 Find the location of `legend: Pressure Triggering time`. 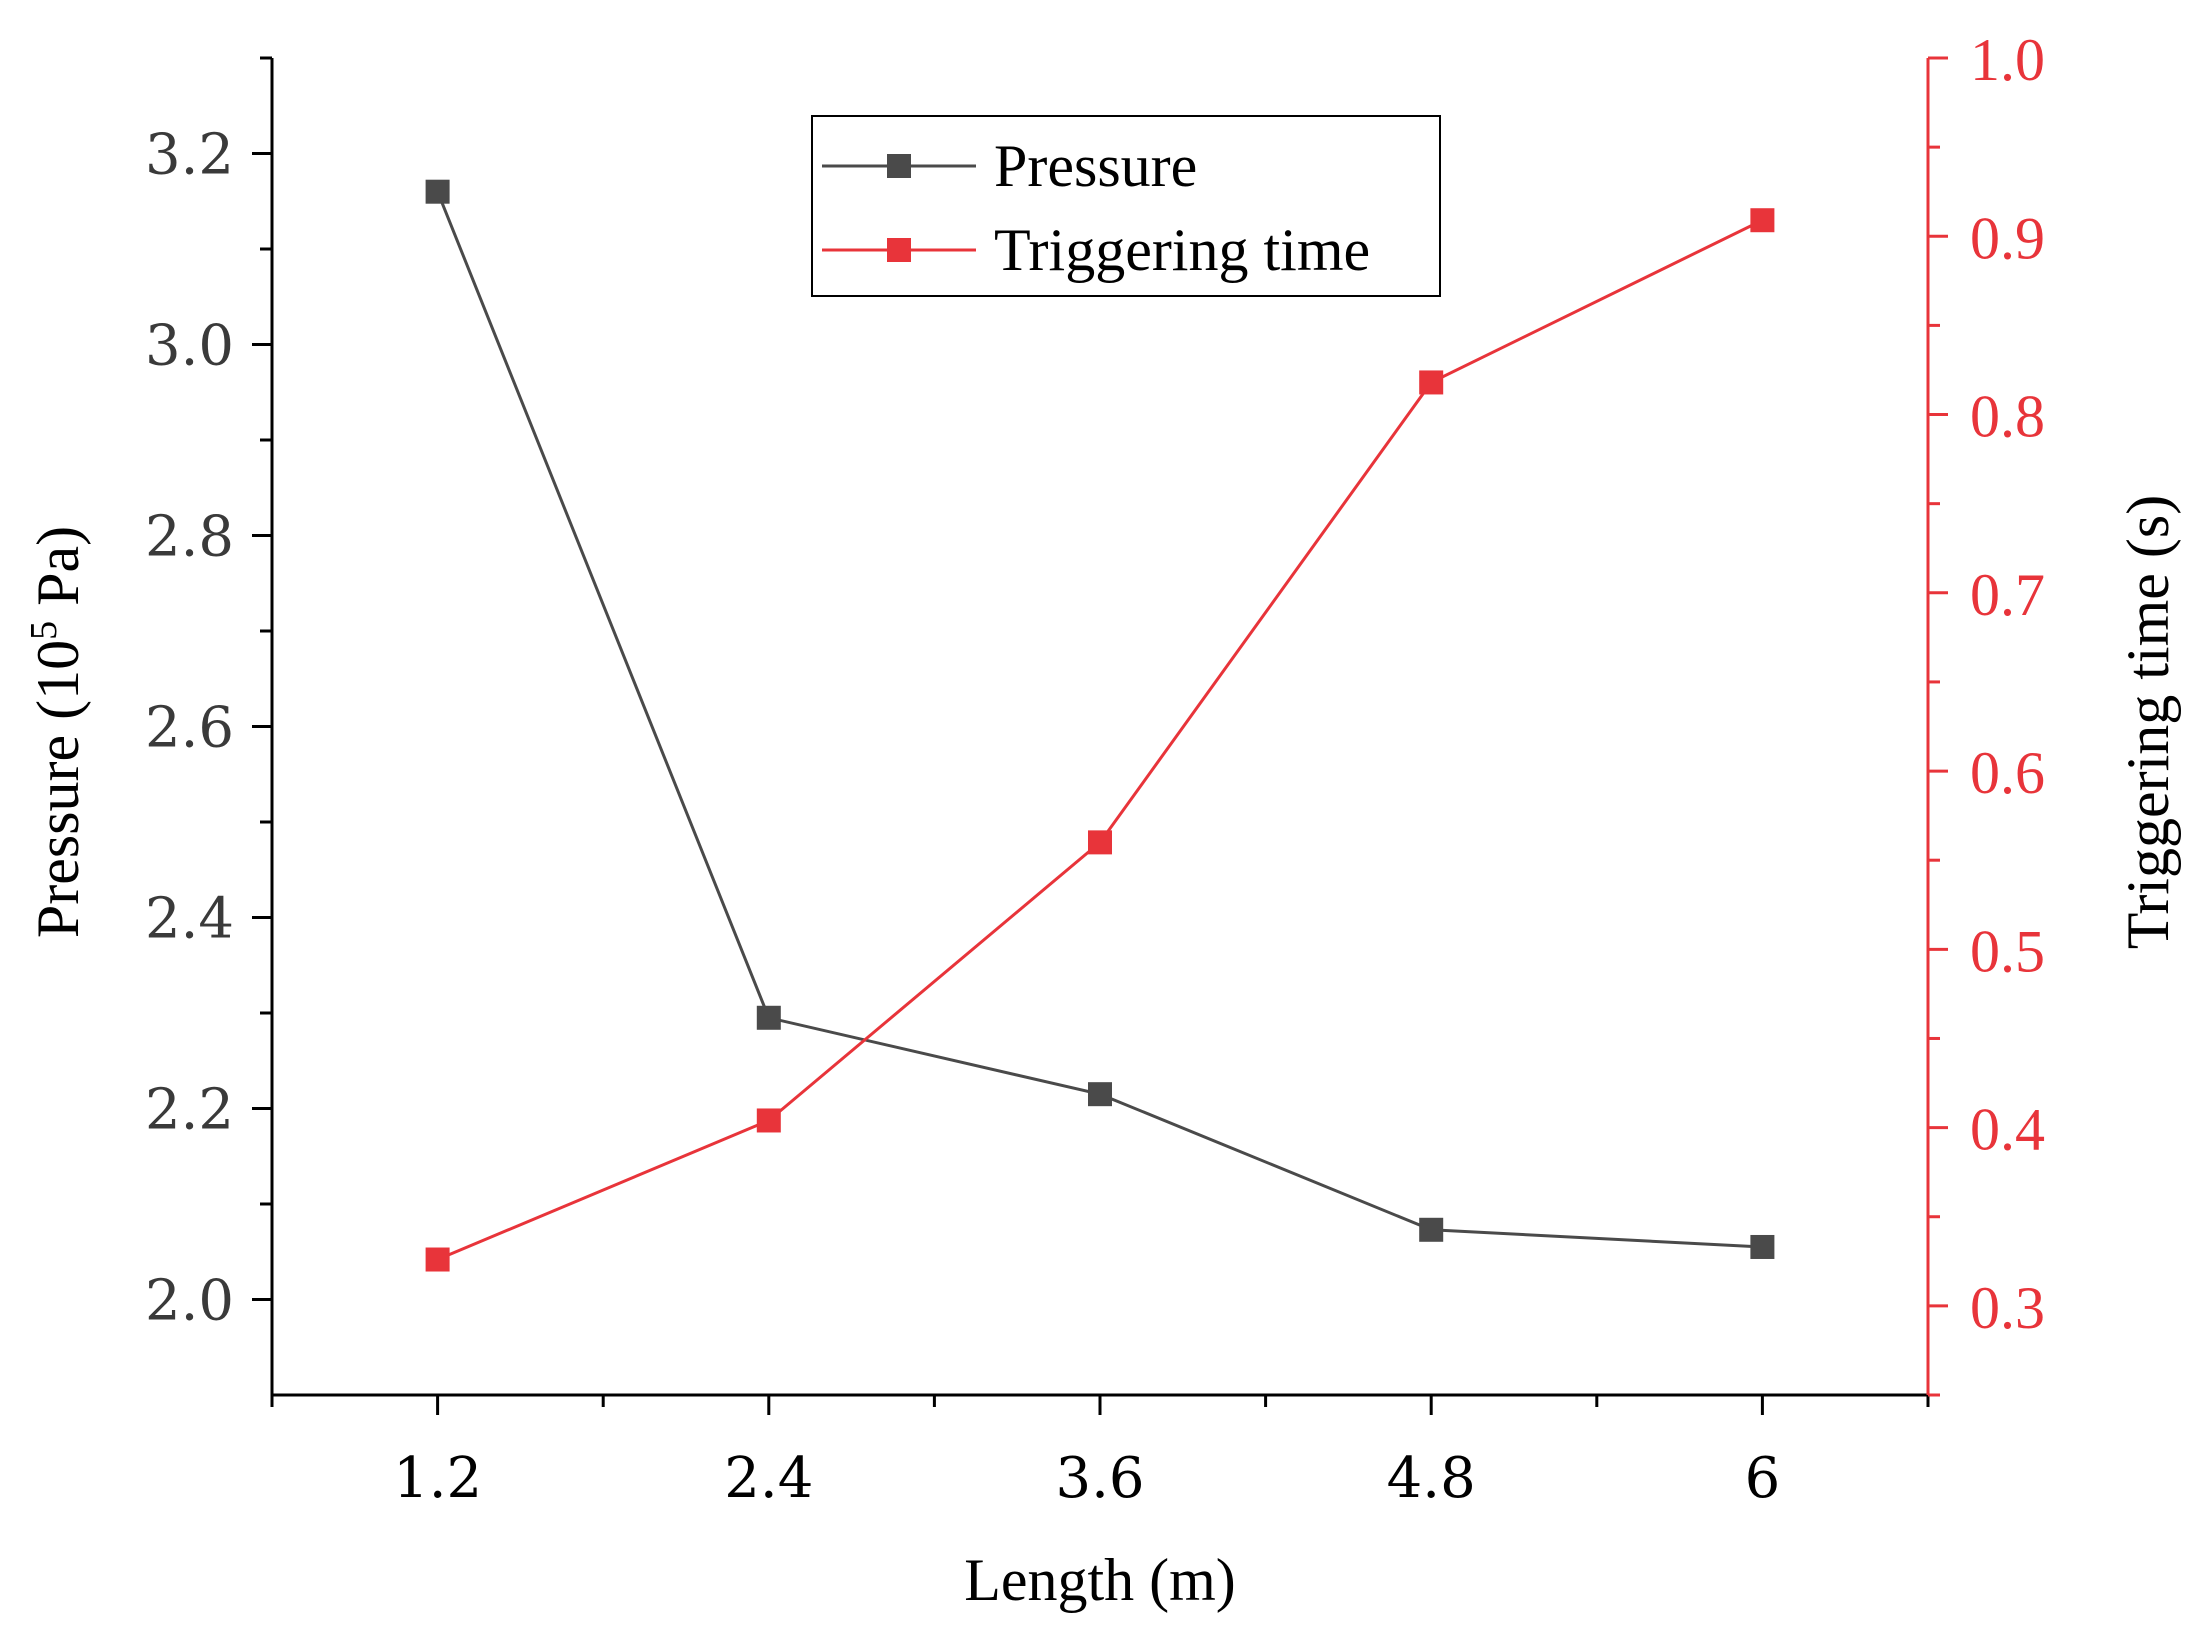

legend: Pressure Triggering time is located at coordinates (1126, 206).